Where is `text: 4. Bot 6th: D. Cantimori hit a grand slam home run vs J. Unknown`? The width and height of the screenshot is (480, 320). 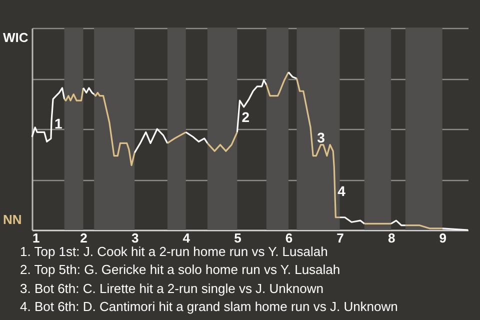
text: 4. Bot 6th: D. Cantimori hit a grand slam home run vs J. Unknown is located at coordinates (209, 307).